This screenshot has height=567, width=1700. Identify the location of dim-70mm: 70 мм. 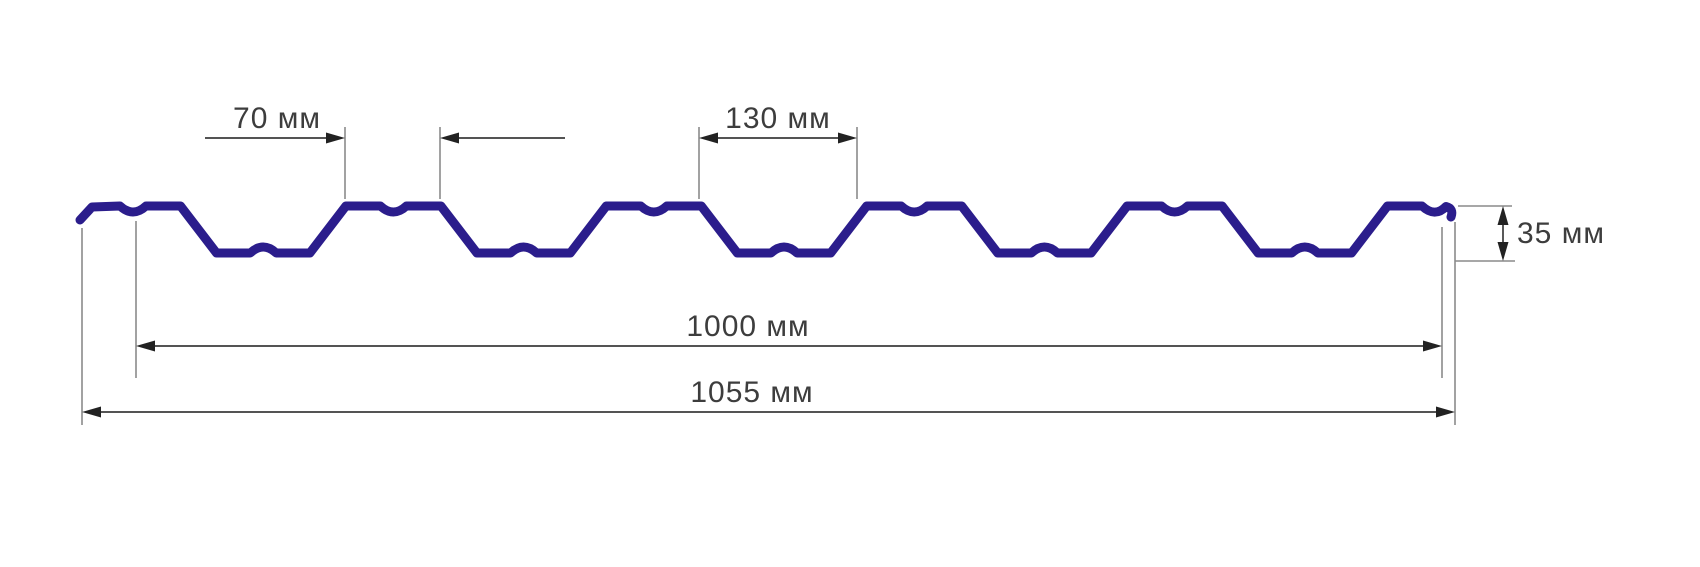
(385, 150).